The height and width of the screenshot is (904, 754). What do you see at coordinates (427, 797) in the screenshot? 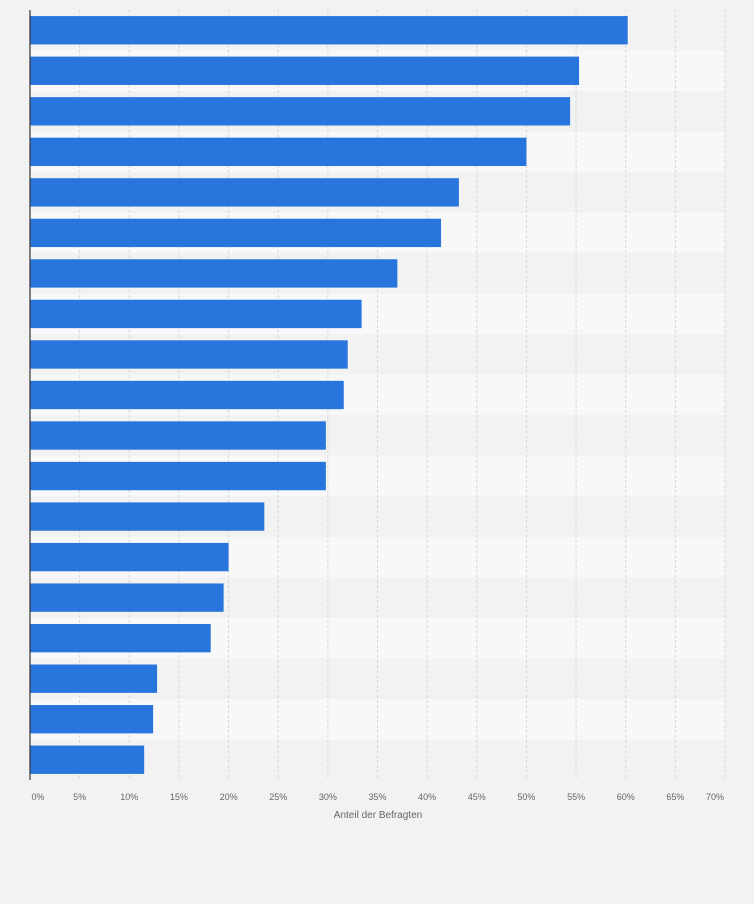
I see `x-tick-label: 40%` at bounding box center [427, 797].